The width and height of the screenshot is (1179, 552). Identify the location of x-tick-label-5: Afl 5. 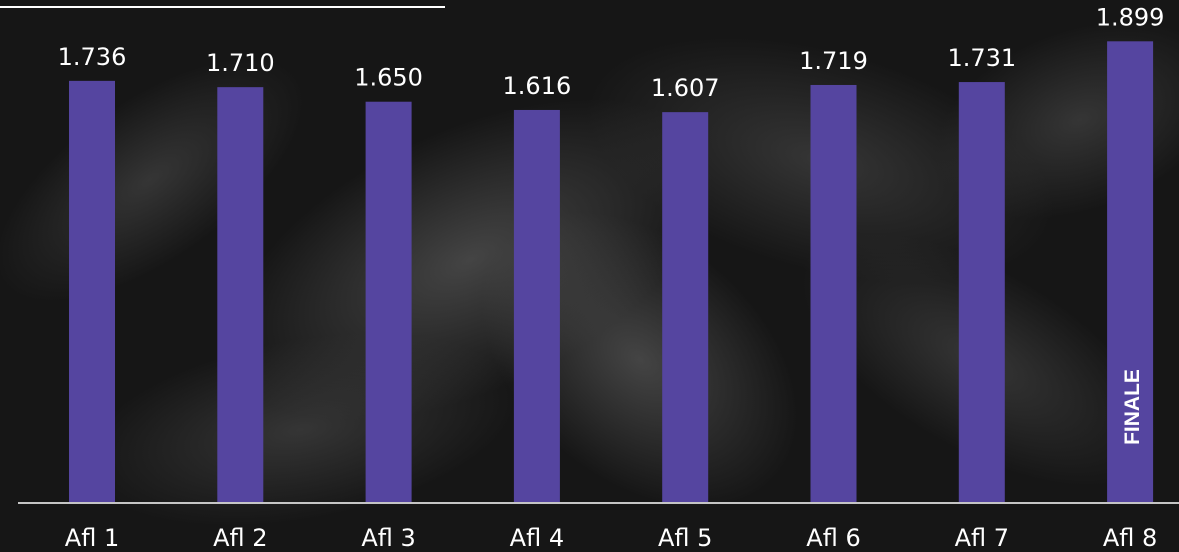
(685, 538).